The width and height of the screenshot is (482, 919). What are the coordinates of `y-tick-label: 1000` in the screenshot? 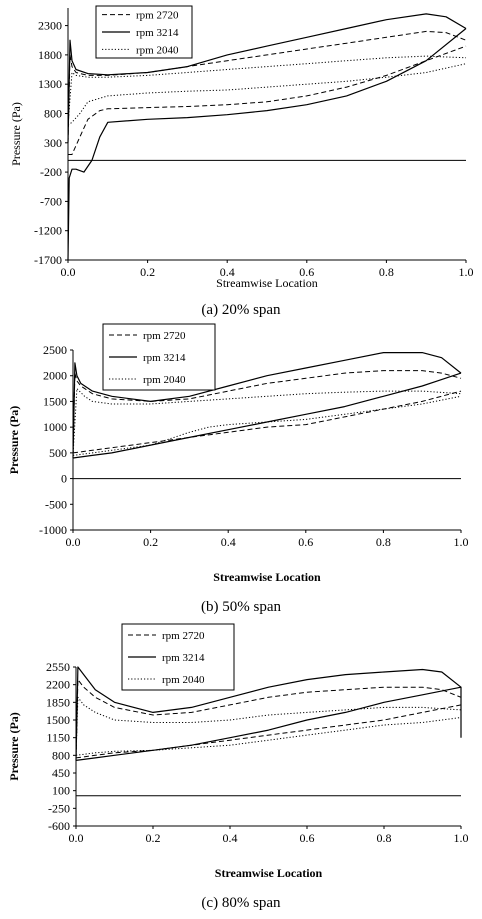 It's located at (55, 427).